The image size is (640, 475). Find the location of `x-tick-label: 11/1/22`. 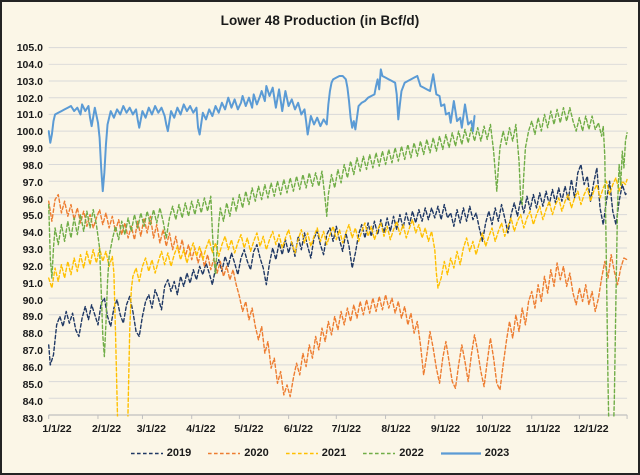

x-tick-label: 11/1/22 is located at coordinates (543, 429).